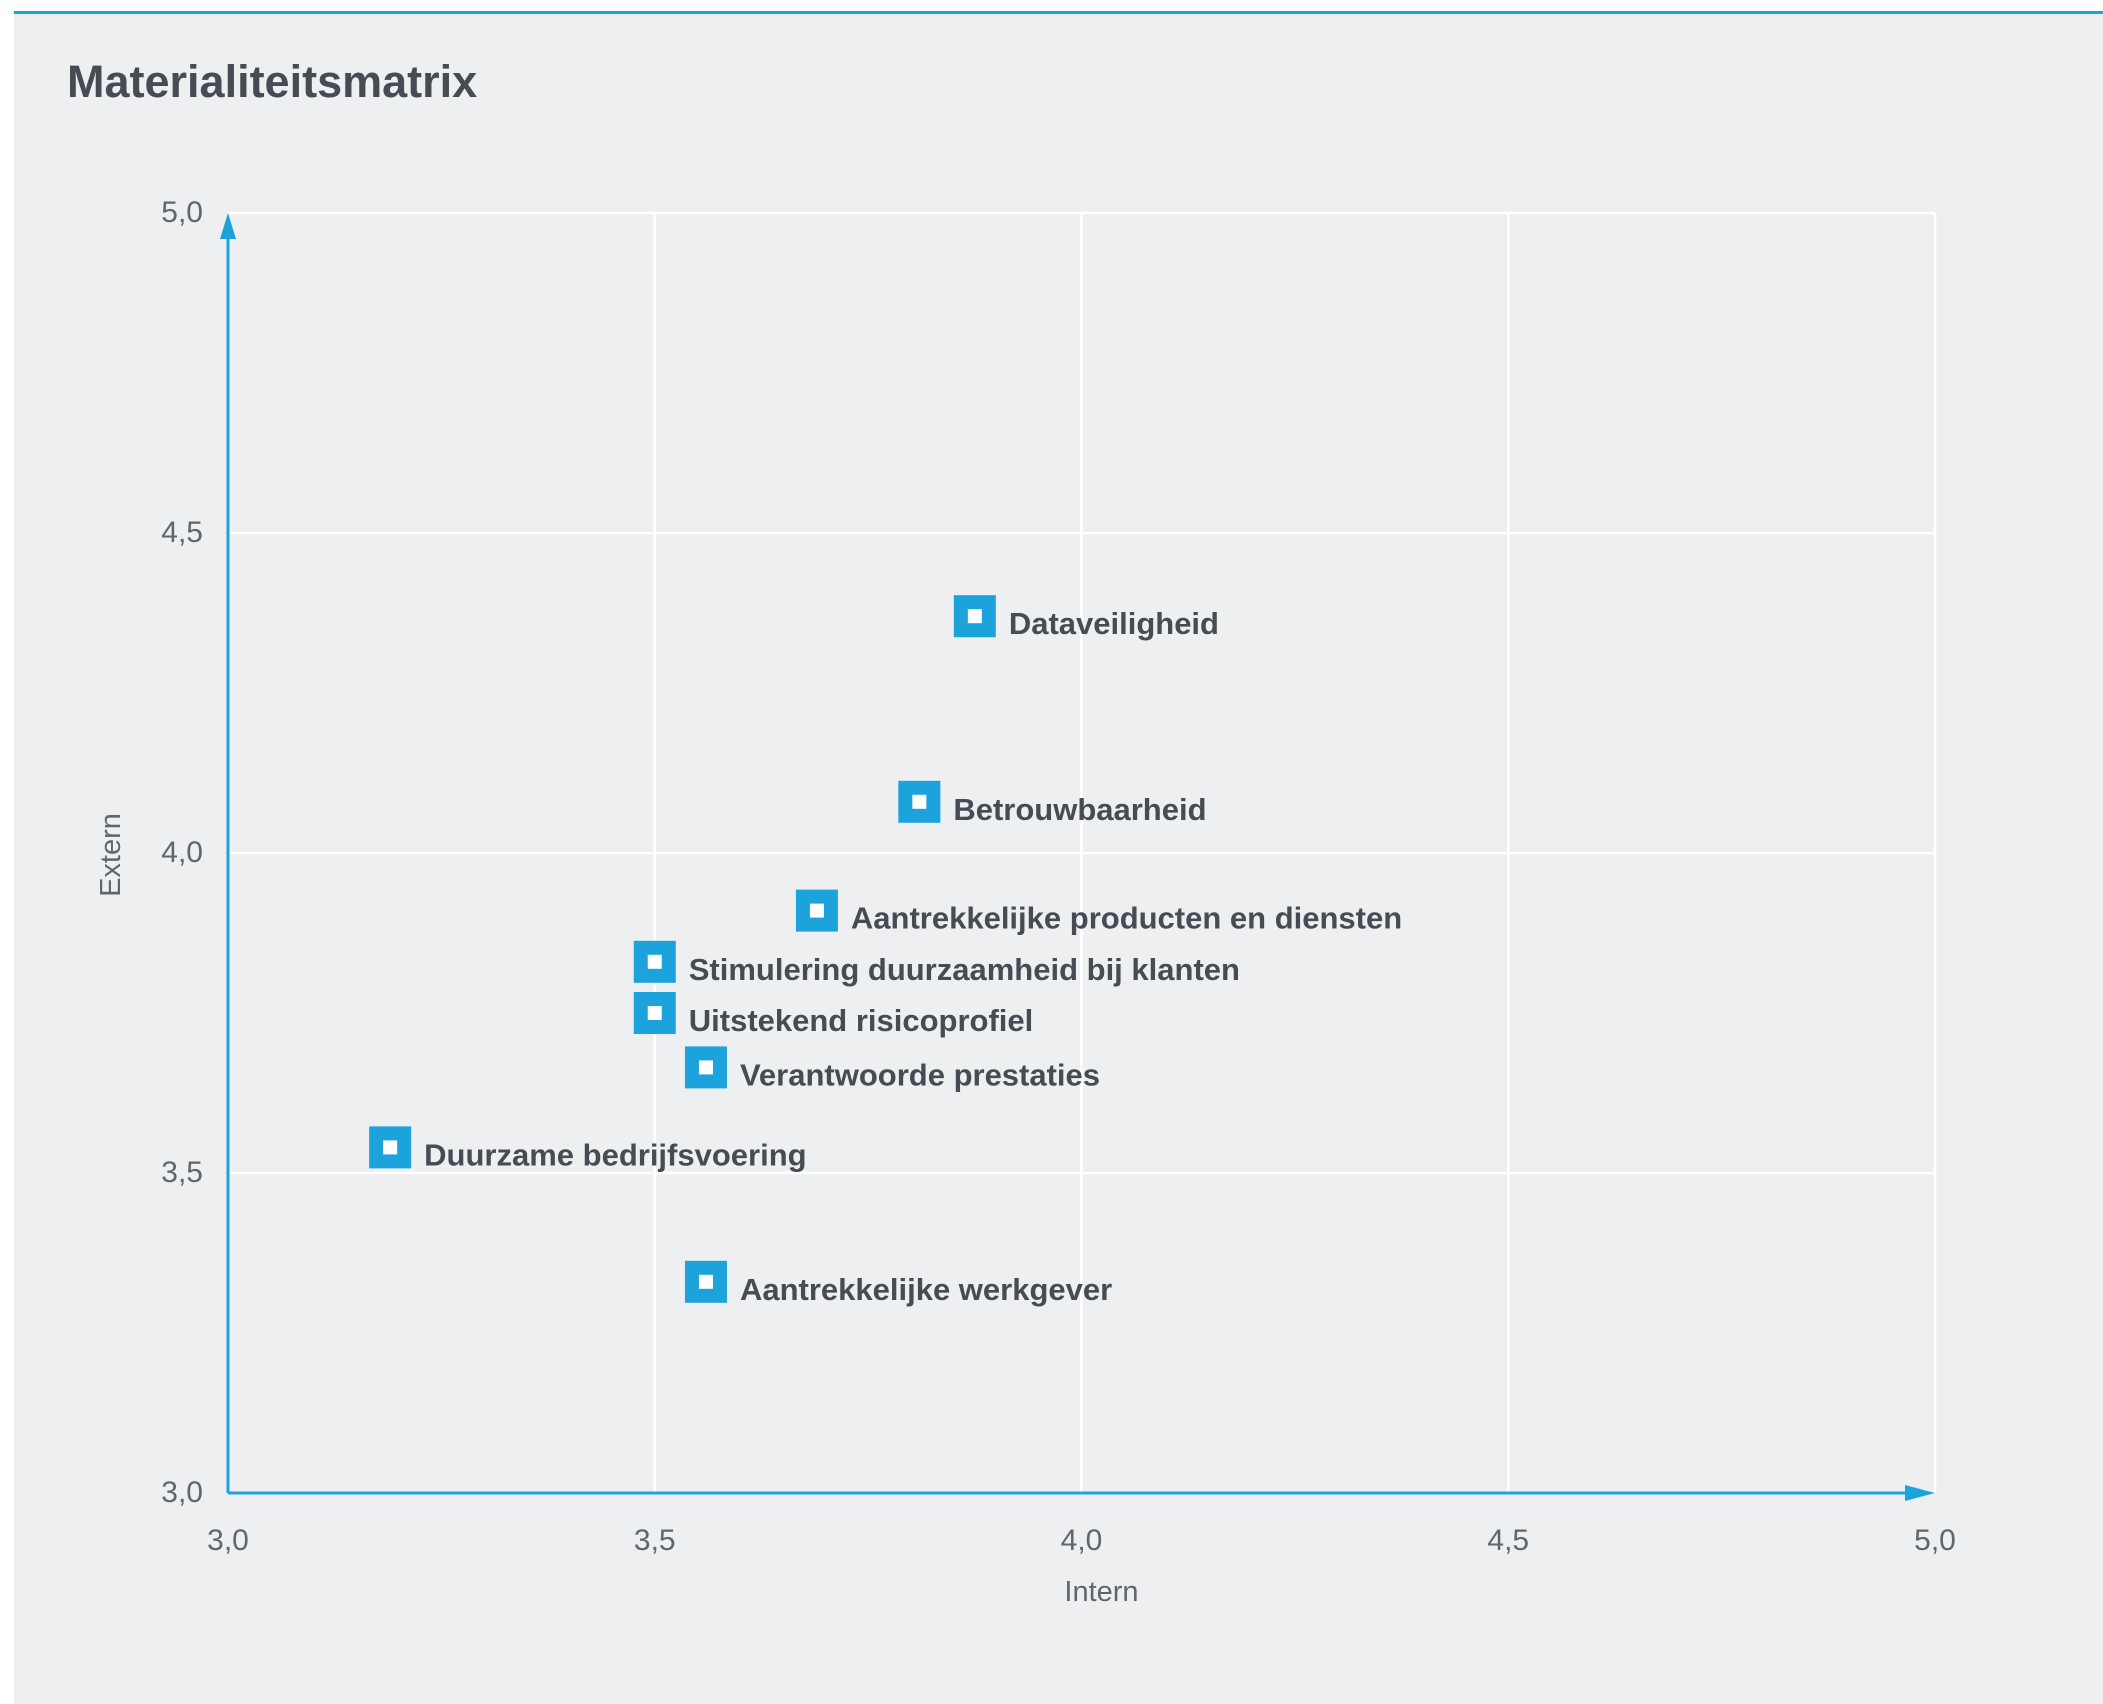 The image size is (2103, 1704). What do you see at coordinates (272, 81) in the screenshot?
I see `chart-title: Materialiteitsmatrix` at bounding box center [272, 81].